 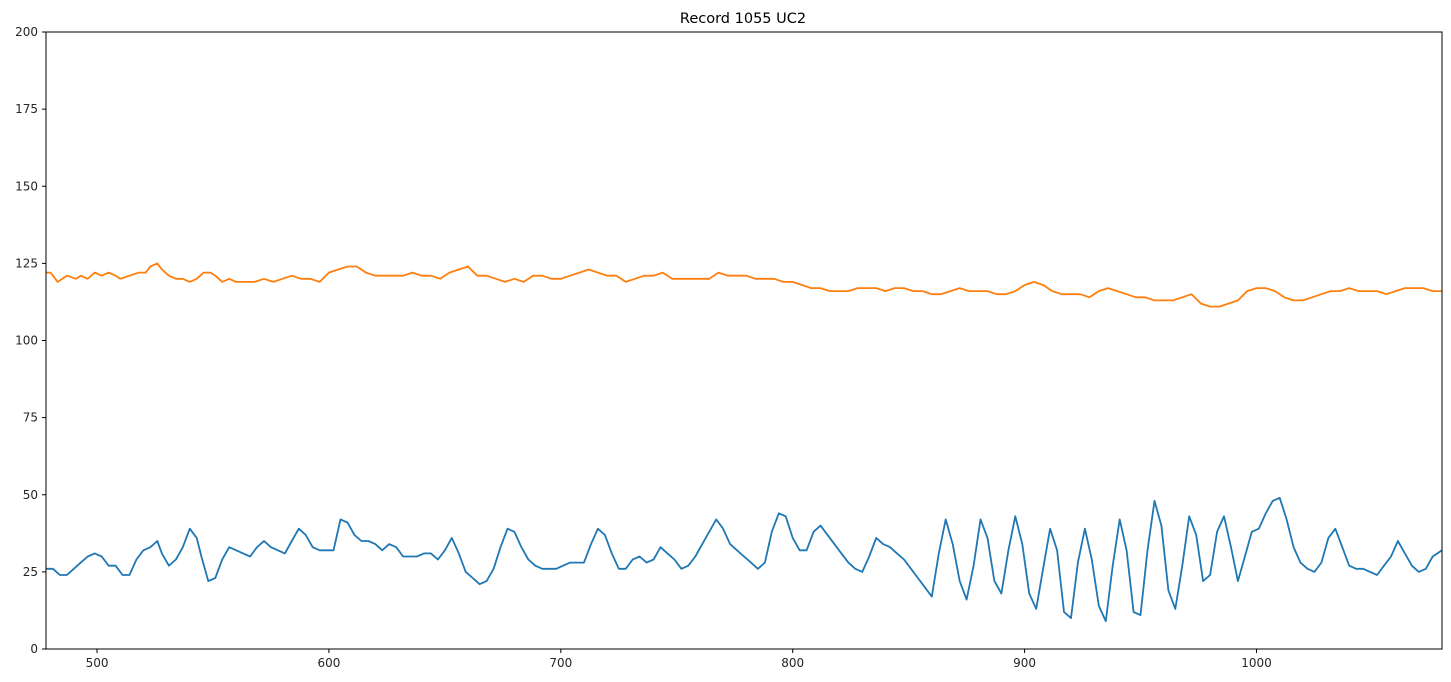 I want to click on x-tick-label: 700, so click(x=560, y=663).